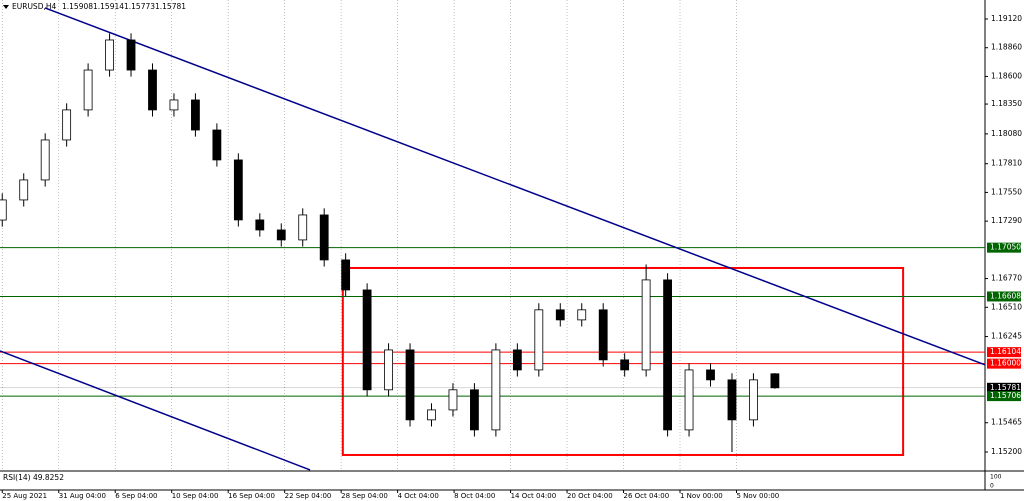 The width and height of the screenshot is (1024, 501). I want to click on level-label: 1.17050, so click(1005, 247).